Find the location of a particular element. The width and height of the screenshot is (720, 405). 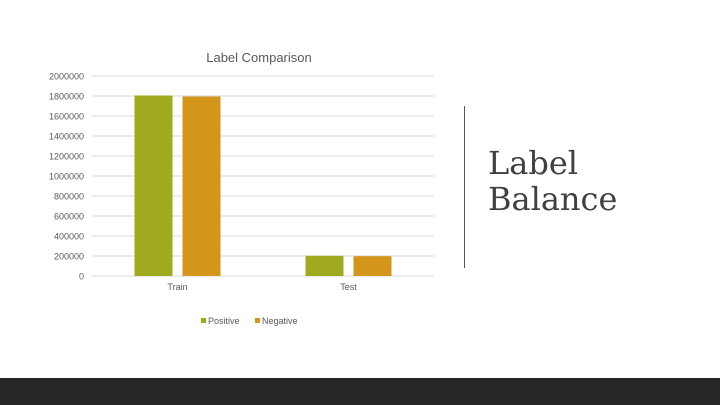

bar-positive-test is located at coordinates (324, 265).